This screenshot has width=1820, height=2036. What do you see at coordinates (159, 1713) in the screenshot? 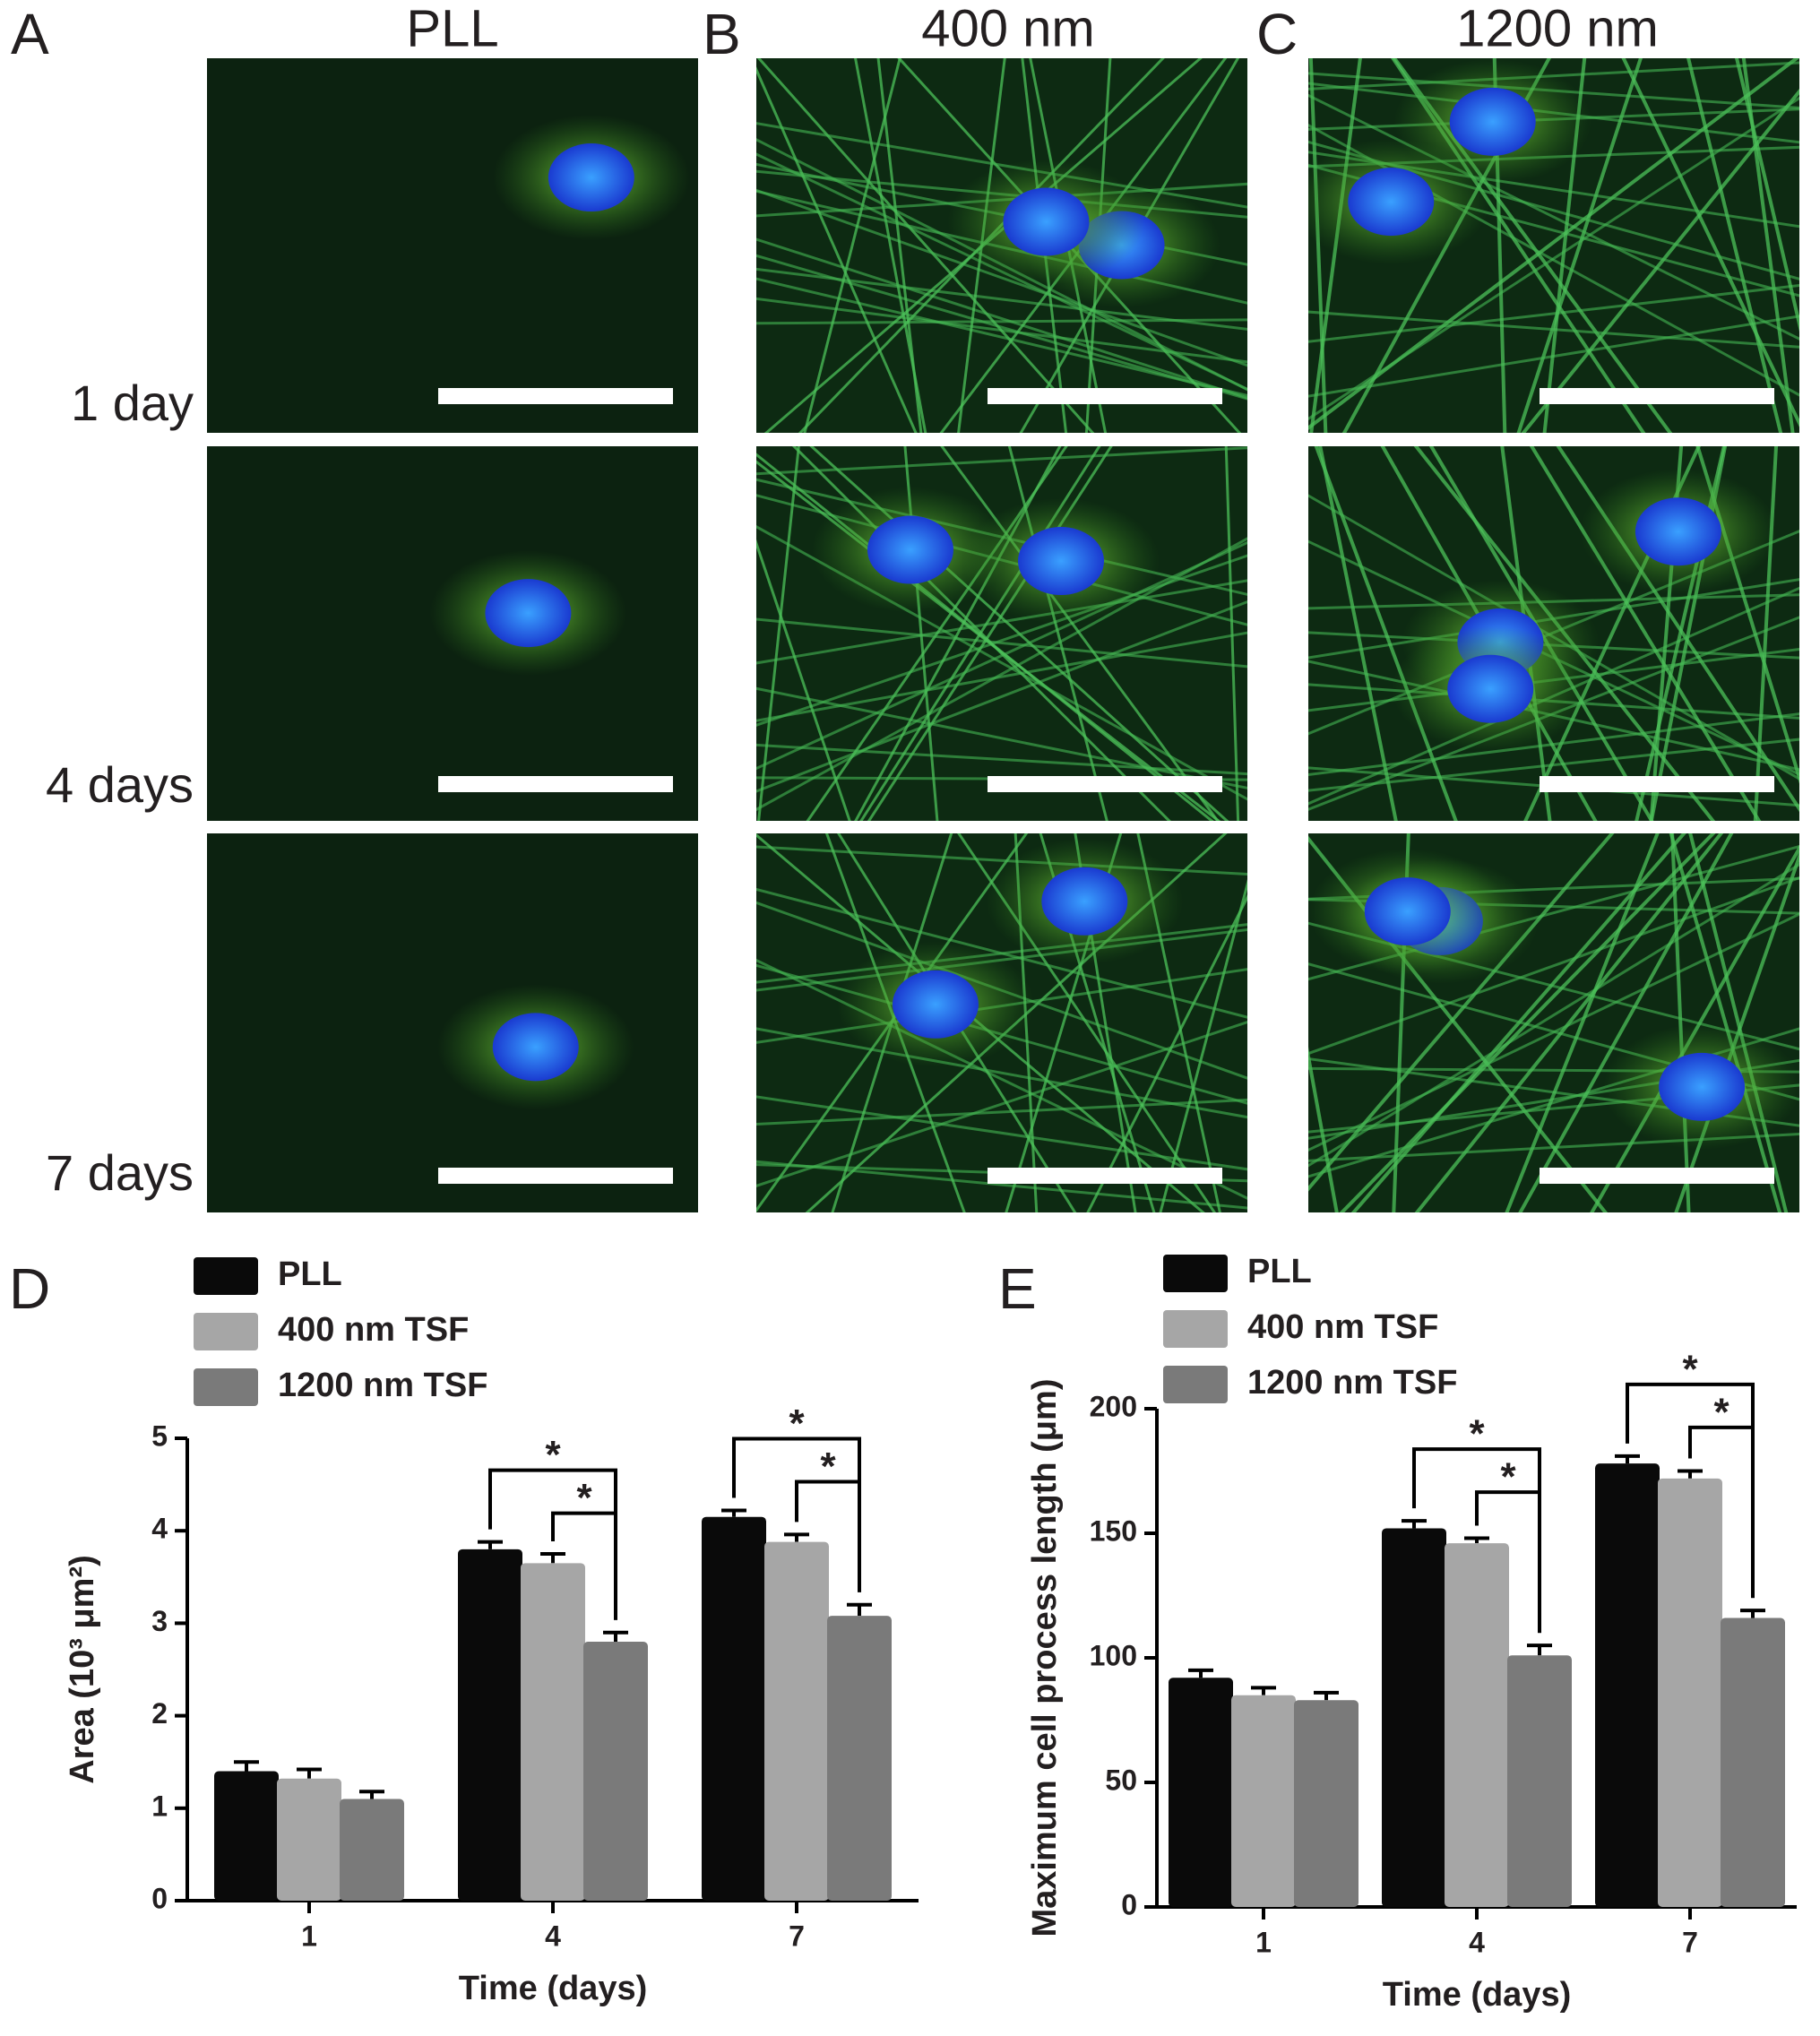
I see `y-tick-label: 2` at bounding box center [159, 1713].